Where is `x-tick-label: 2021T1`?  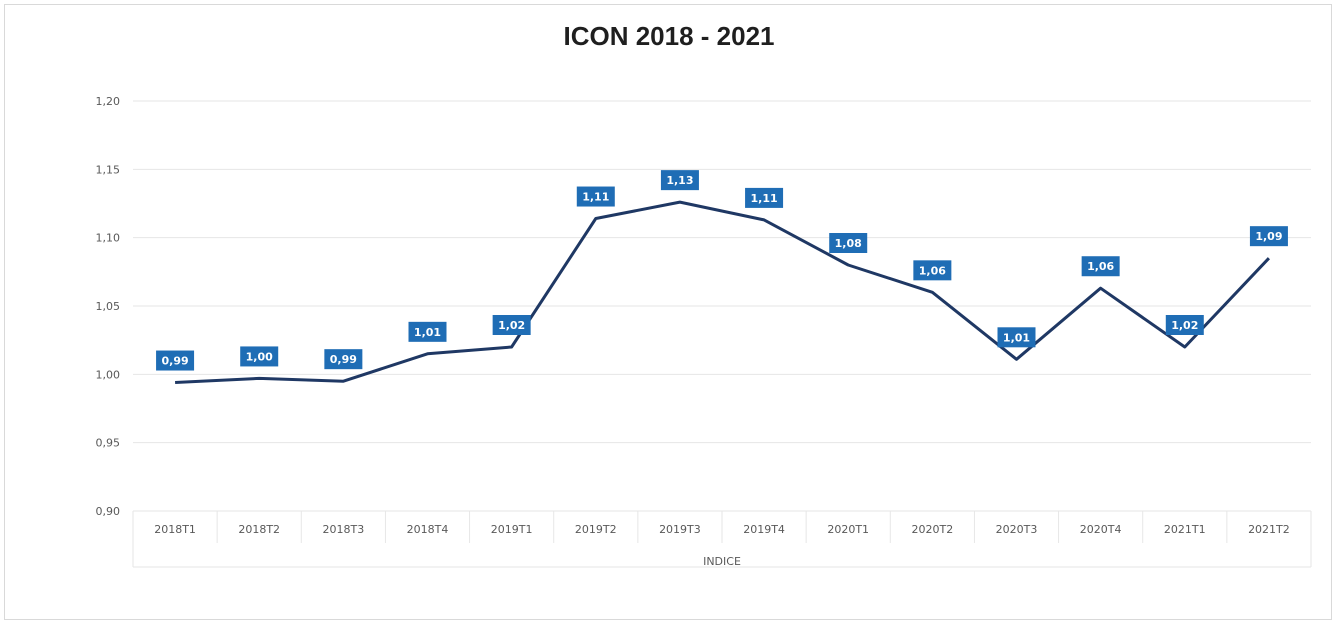 x-tick-label: 2021T1 is located at coordinates (1185, 529).